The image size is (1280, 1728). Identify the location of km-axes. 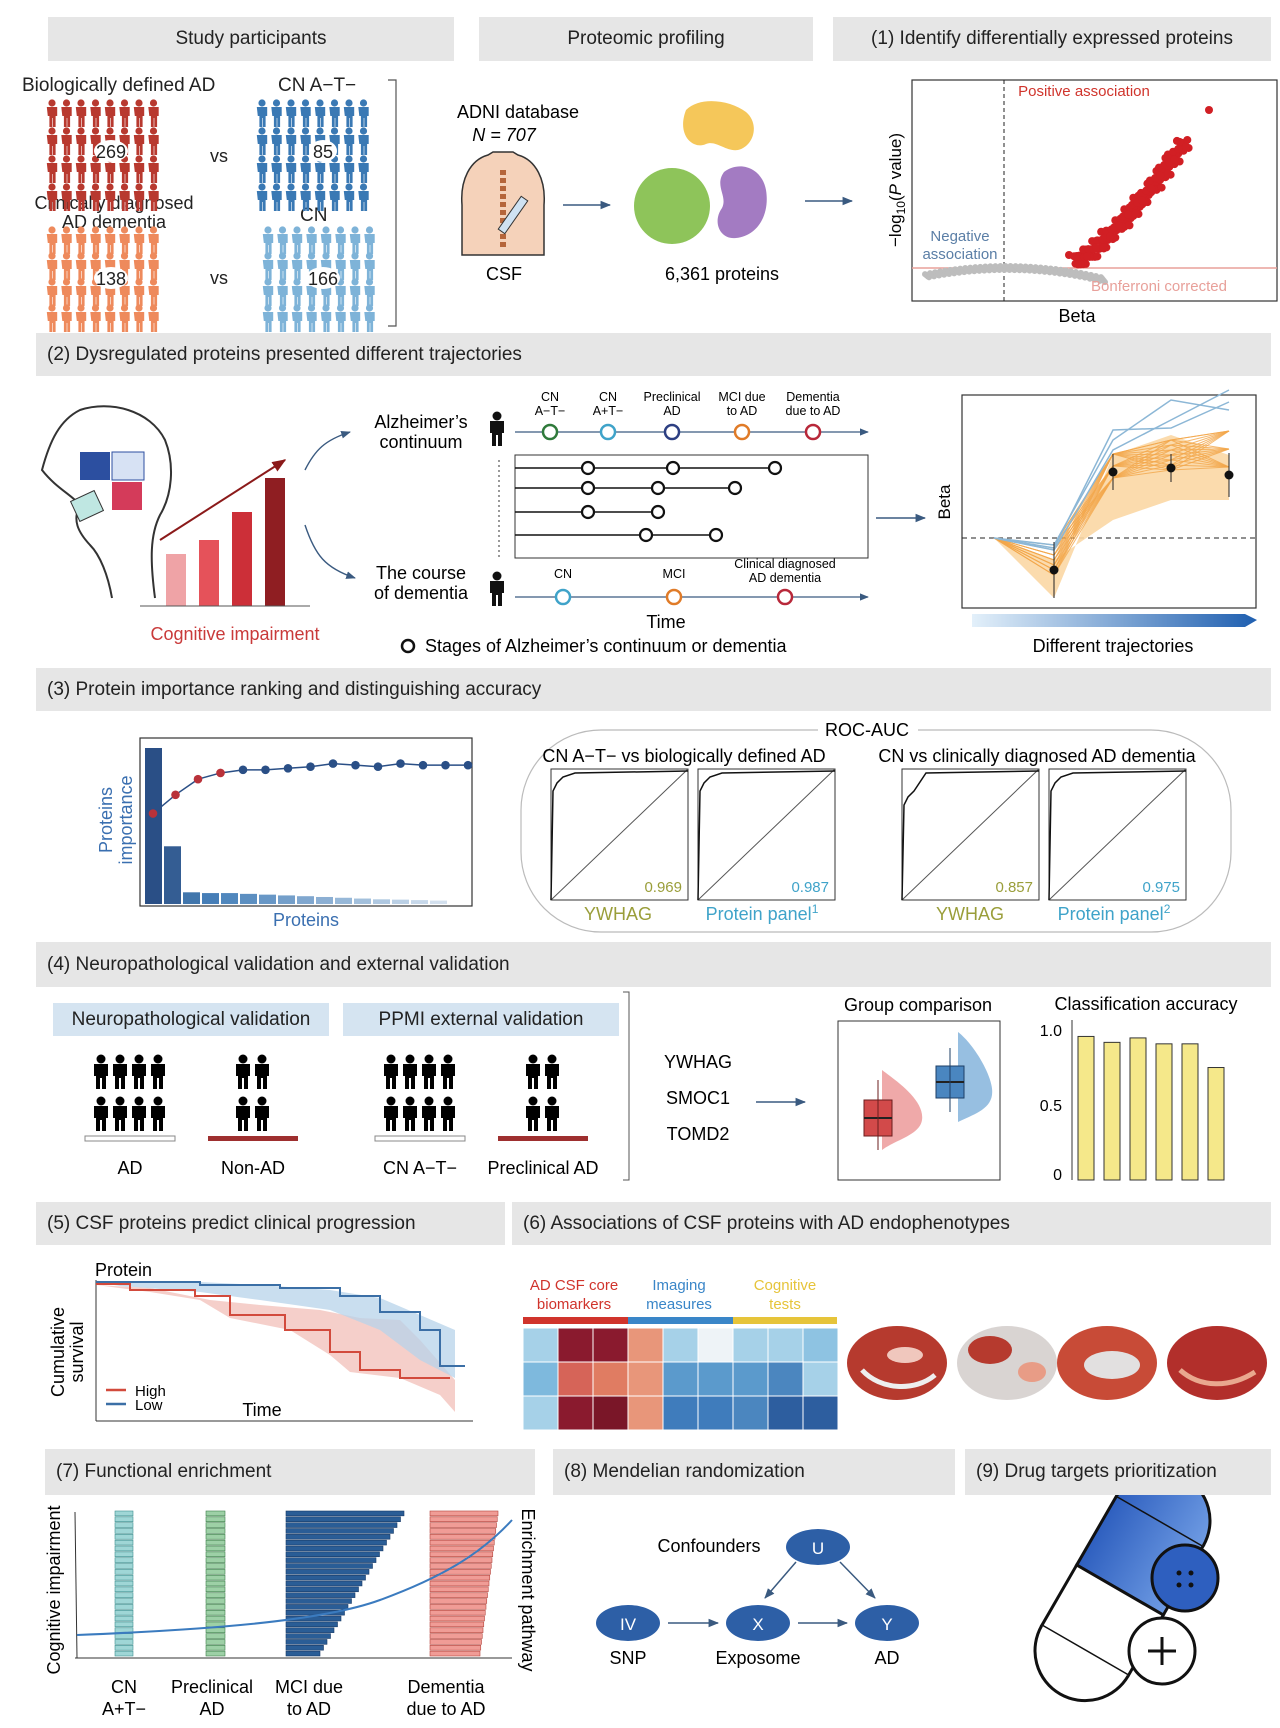
(284, 1351).